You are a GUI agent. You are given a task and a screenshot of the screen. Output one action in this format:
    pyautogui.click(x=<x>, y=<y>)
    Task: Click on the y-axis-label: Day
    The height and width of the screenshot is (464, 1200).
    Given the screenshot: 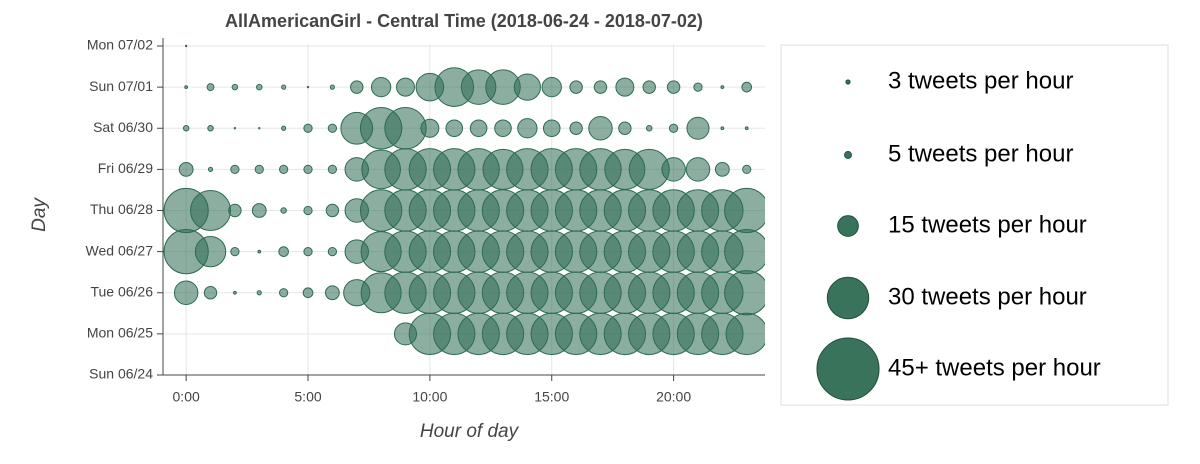 What is the action you would take?
    pyautogui.click(x=39, y=214)
    